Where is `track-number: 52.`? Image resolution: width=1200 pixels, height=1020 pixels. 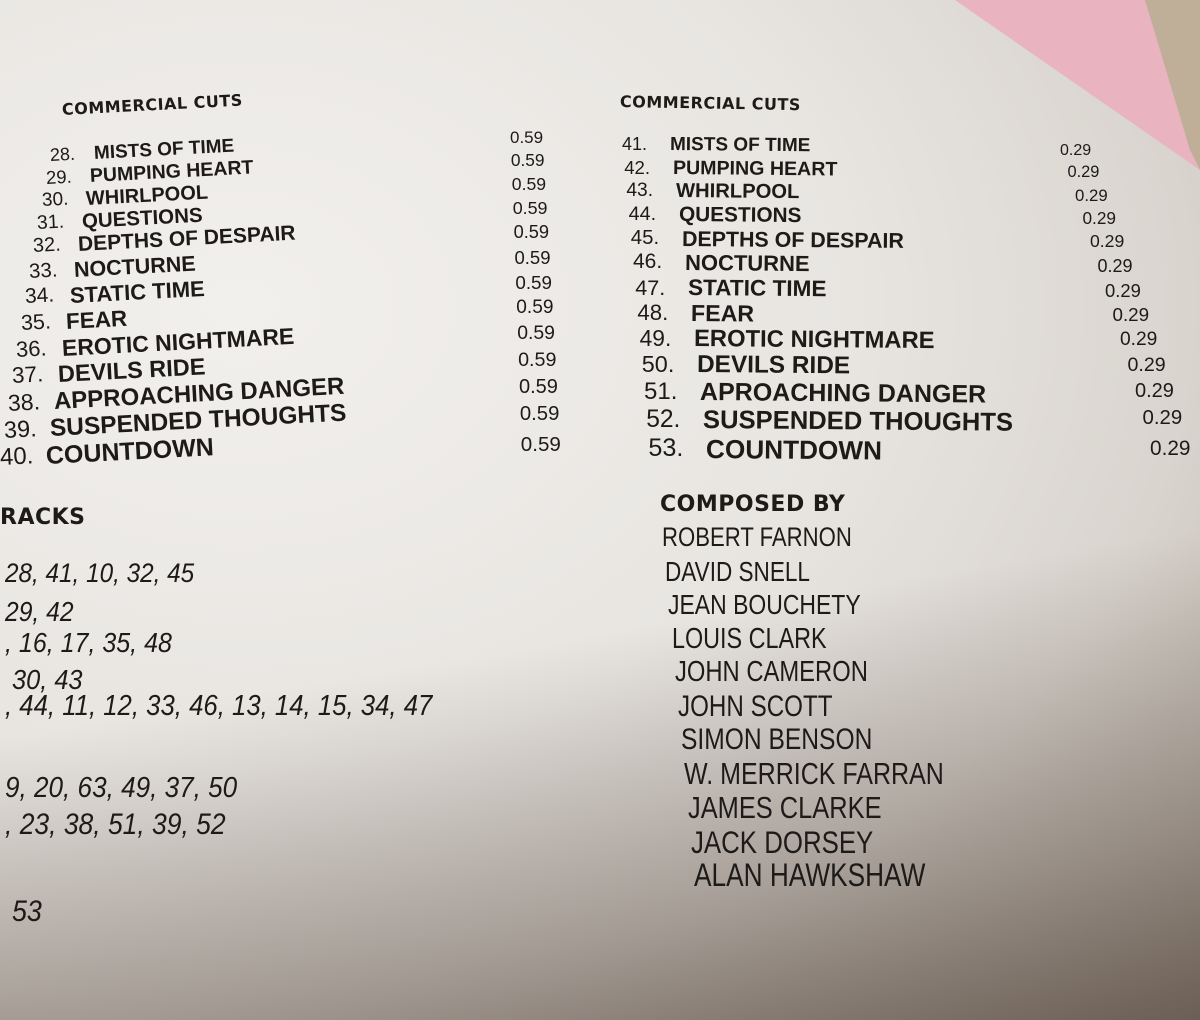
track-number: 52. is located at coordinates (663, 419).